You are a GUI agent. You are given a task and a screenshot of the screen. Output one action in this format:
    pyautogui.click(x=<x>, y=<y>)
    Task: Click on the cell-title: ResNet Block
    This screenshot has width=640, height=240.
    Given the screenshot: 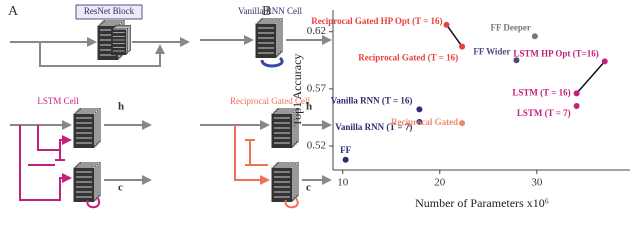 What is the action you would take?
    pyautogui.click(x=109, y=11)
    